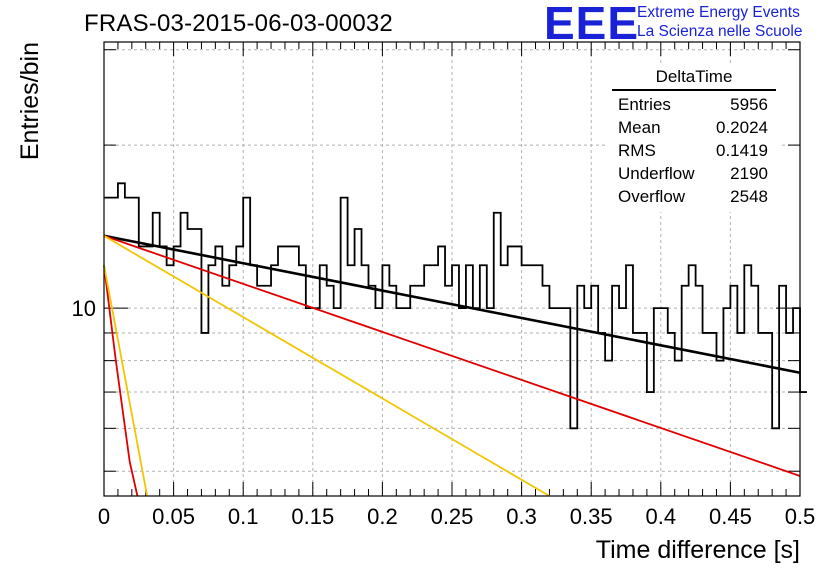  What do you see at coordinates (749, 173) in the screenshot?
I see `stats-value: 2190` at bounding box center [749, 173].